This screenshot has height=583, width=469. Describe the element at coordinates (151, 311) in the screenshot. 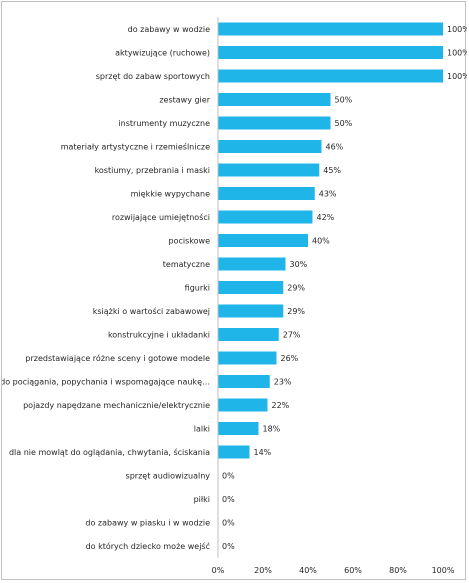

I see `category-label: książki o wartości zabawowej` at that location.